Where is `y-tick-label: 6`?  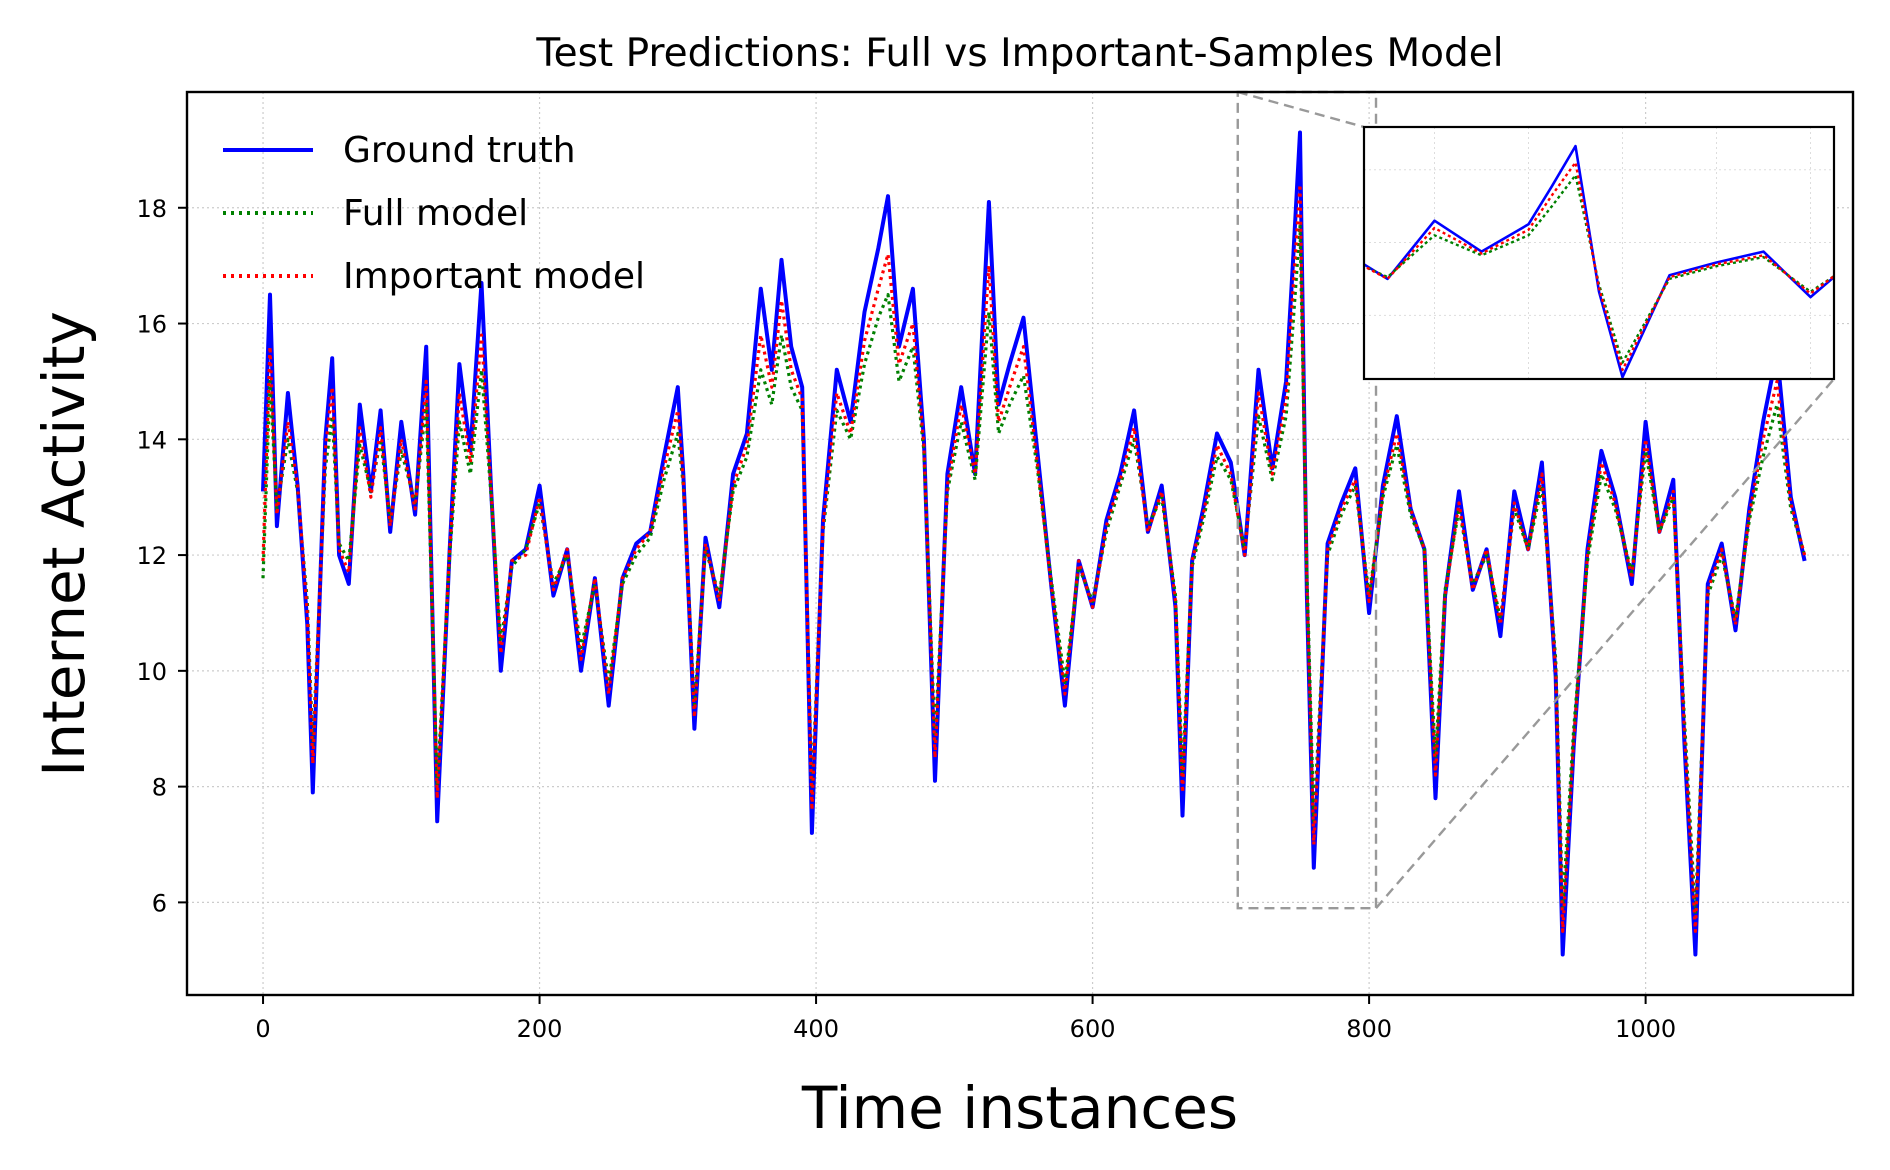
y-tick-label: 6 is located at coordinates (159, 903).